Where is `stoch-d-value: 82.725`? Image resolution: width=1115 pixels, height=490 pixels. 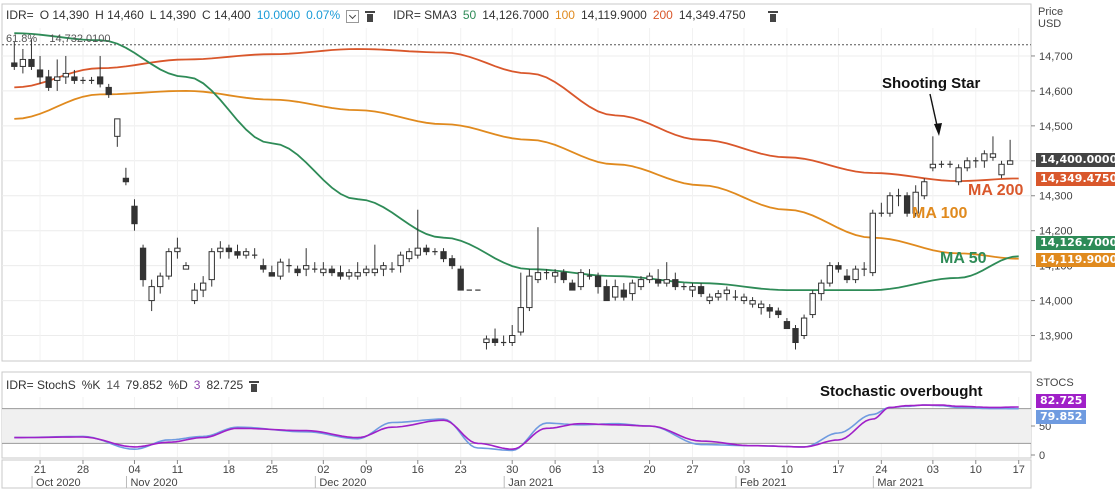 stoch-d-value: 82.725 is located at coordinates (225, 385).